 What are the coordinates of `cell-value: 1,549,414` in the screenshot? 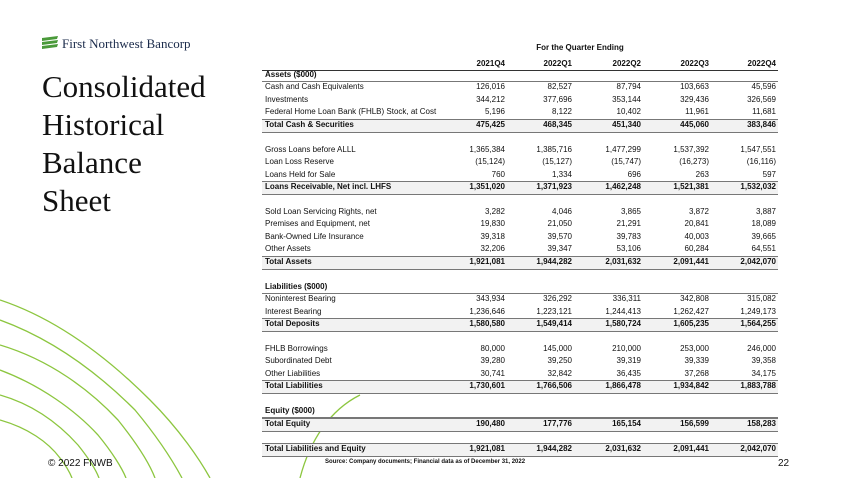 It's located at (554, 323).